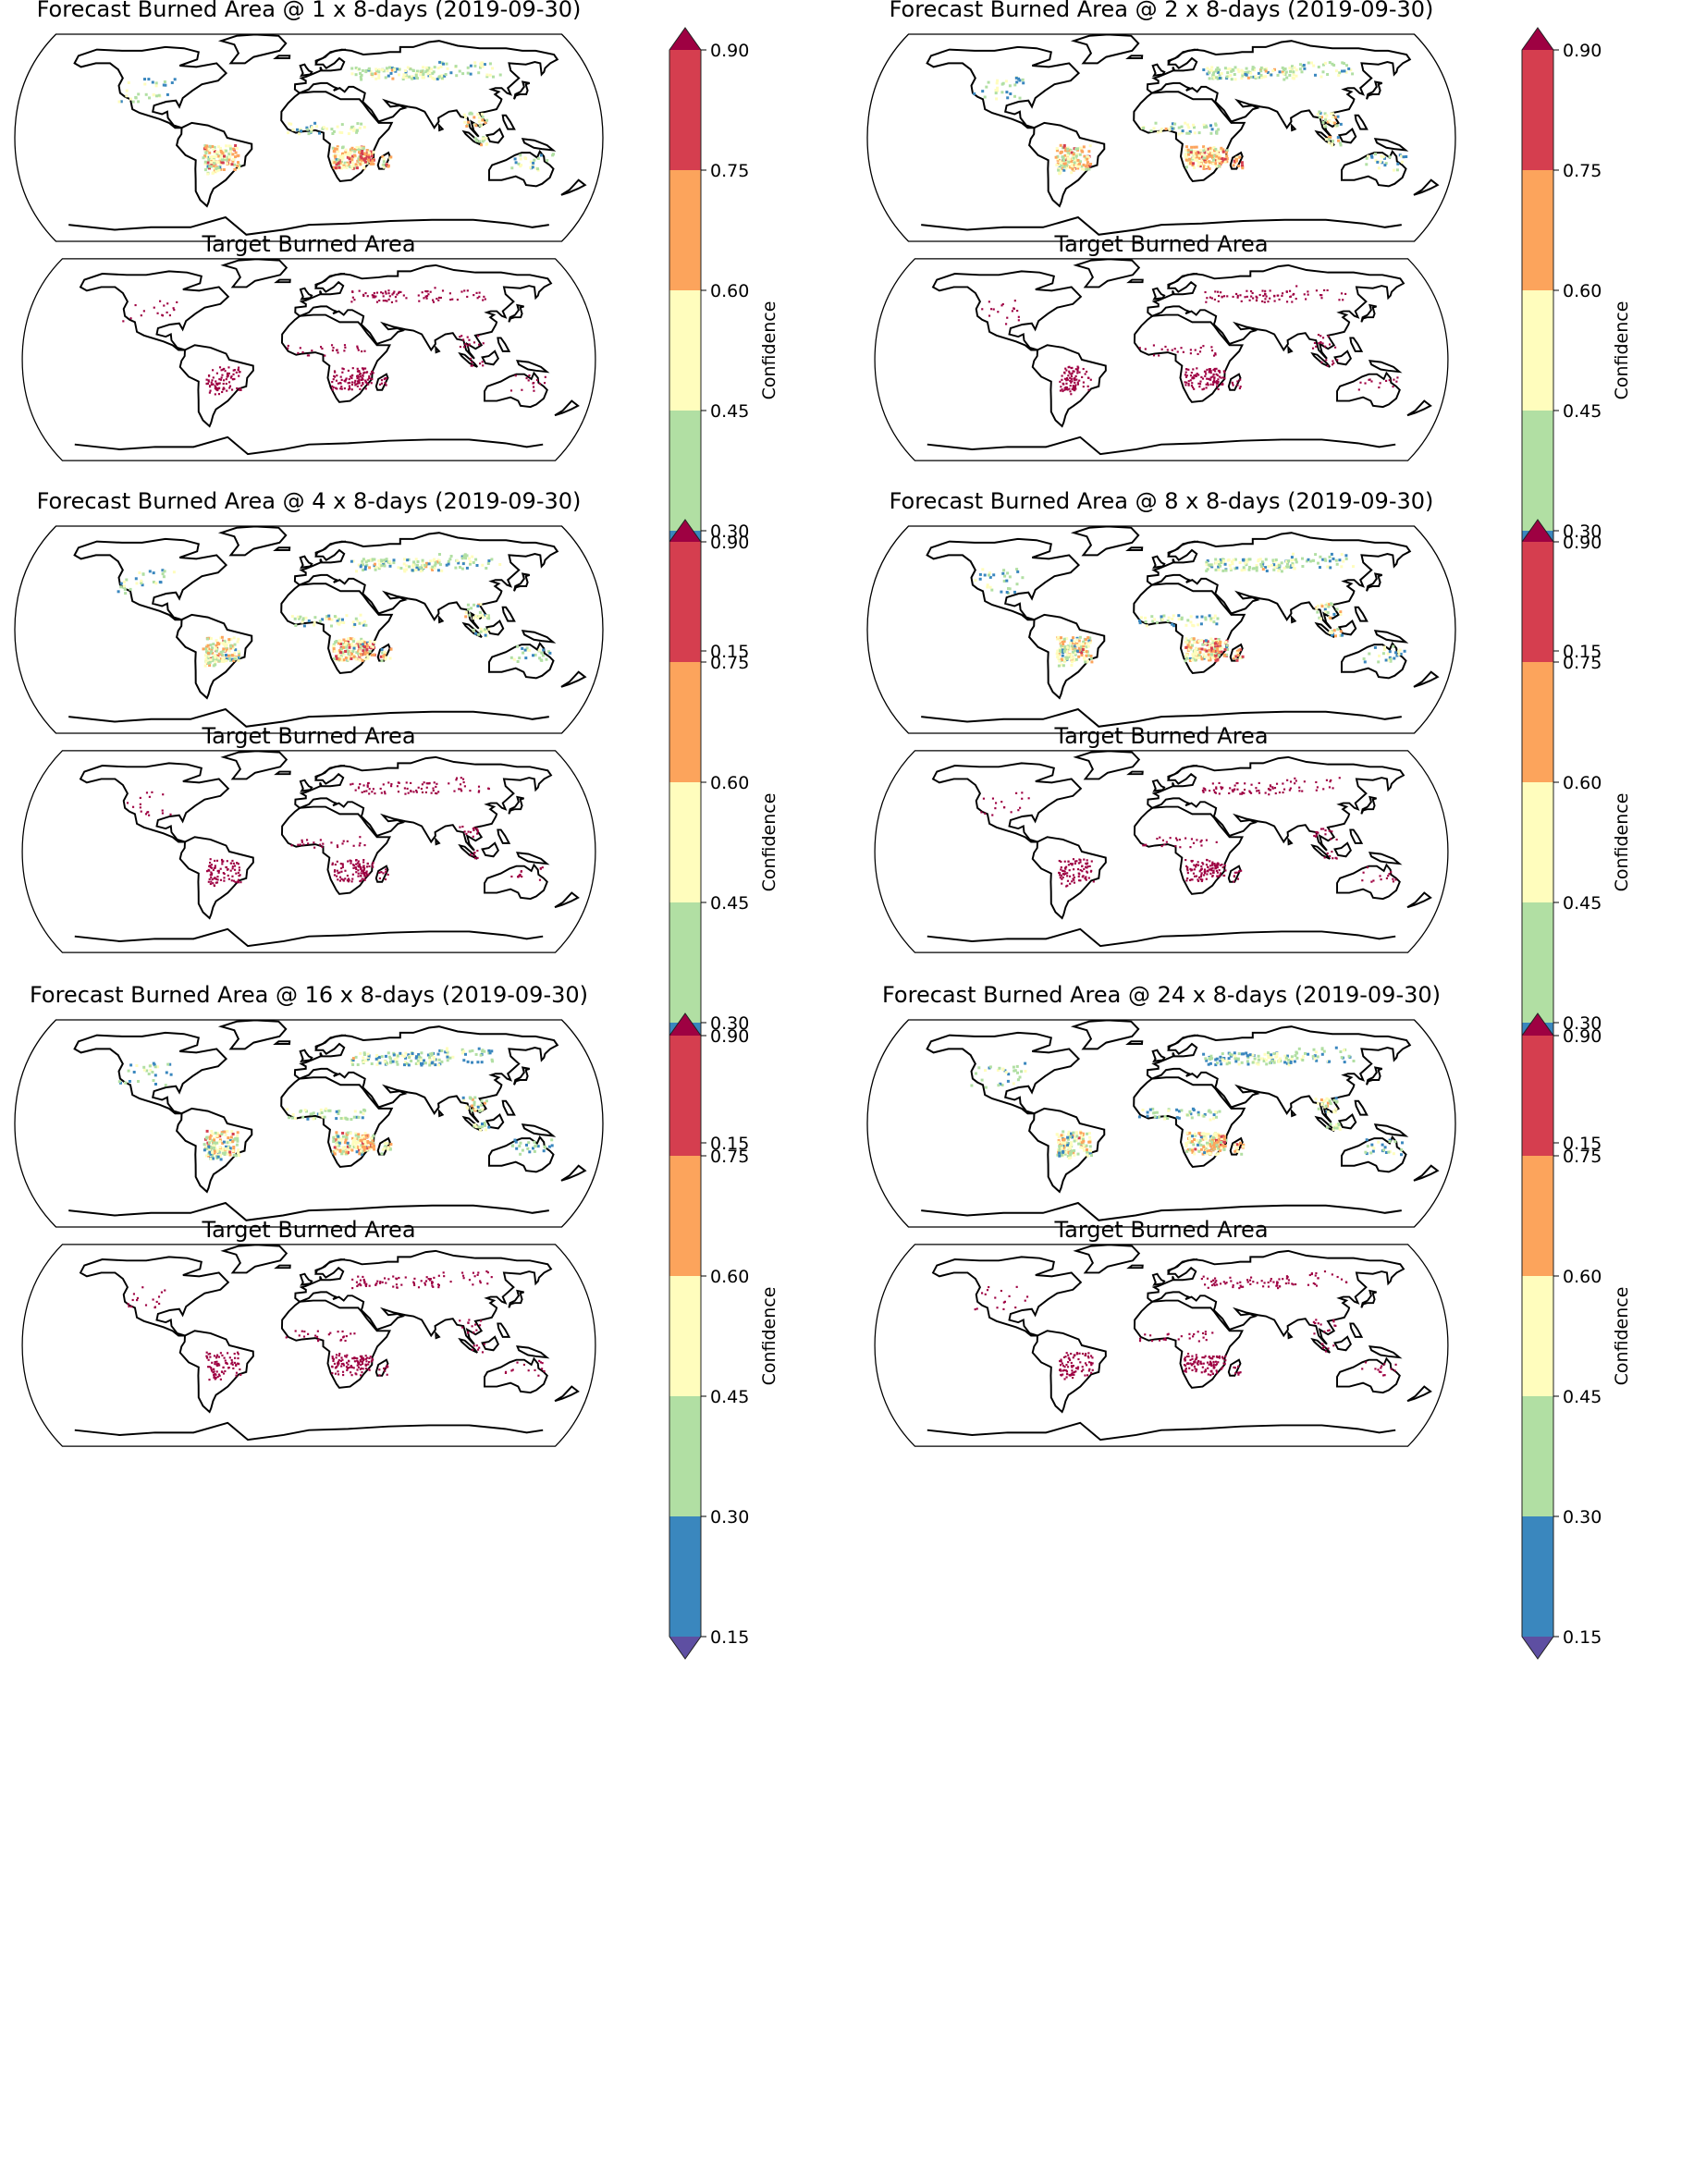 The image size is (1706, 2184). What do you see at coordinates (724, 350) in the screenshot?
I see `confidence-colorbar: 0.15 0.30 0.45 0.60 0.75 0.90 Confidence` at bounding box center [724, 350].